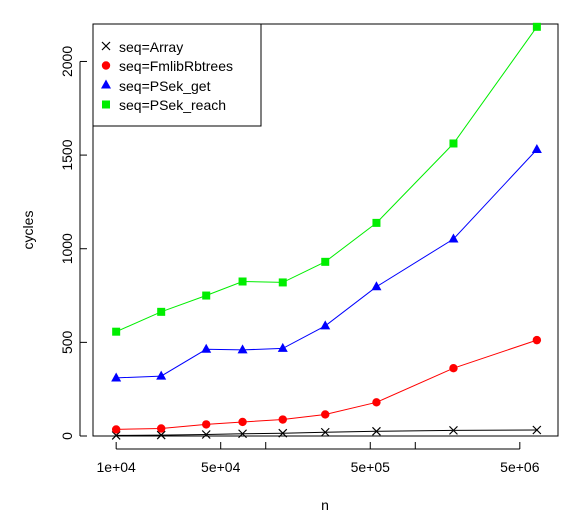  What do you see at coordinates (176, 66) in the screenshot?
I see `legend-label: seq=FmlibRbtrees` at bounding box center [176, 66].